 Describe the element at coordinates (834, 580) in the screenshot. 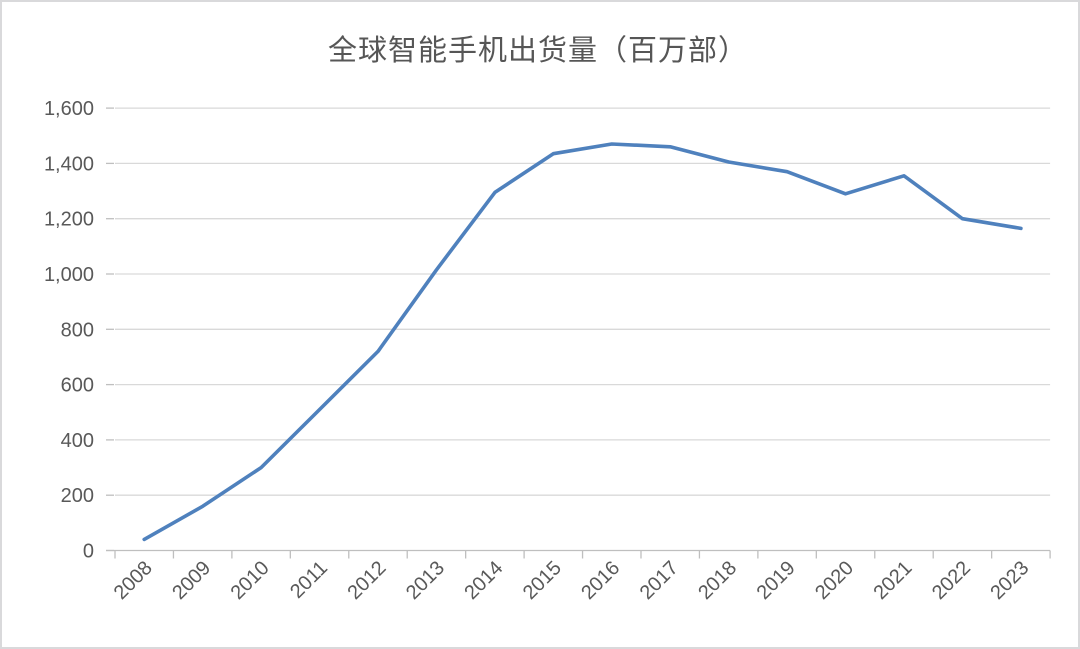

I see `x-tick-label: 2020` at that location.